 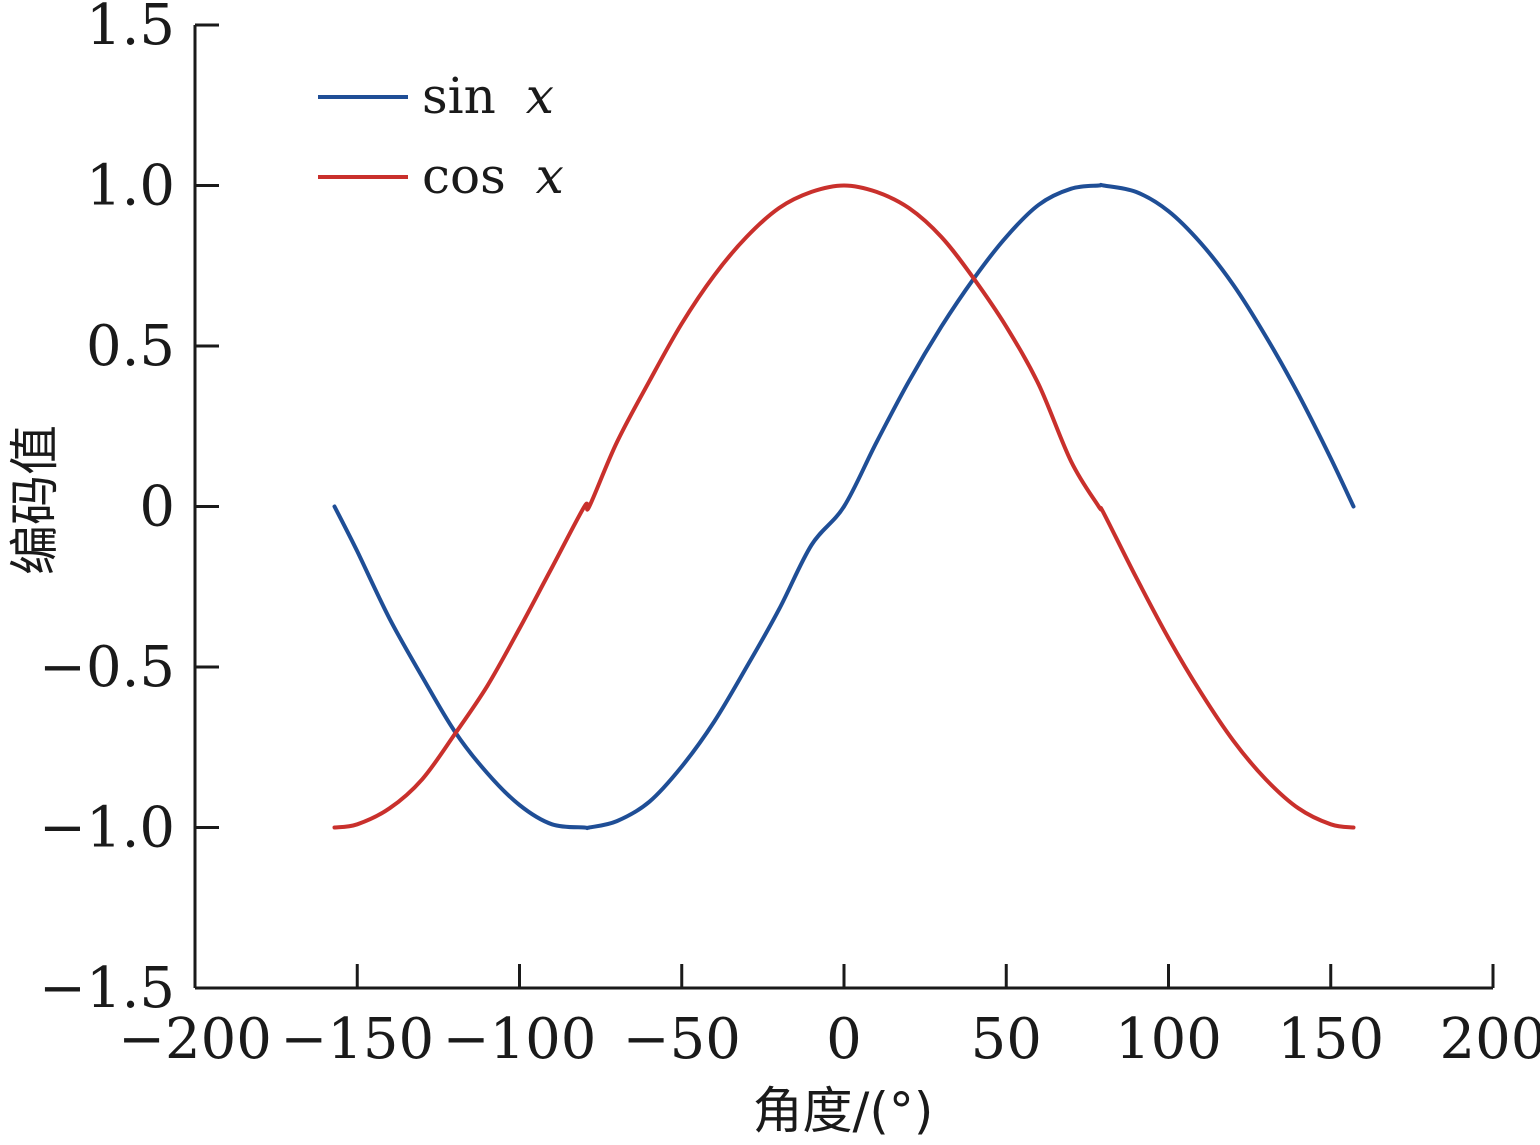 What do you see at coordinates (1006, 1039) in the screenshot?
I see `x-tick-label: 50` at bounding box center [1006, 1039].